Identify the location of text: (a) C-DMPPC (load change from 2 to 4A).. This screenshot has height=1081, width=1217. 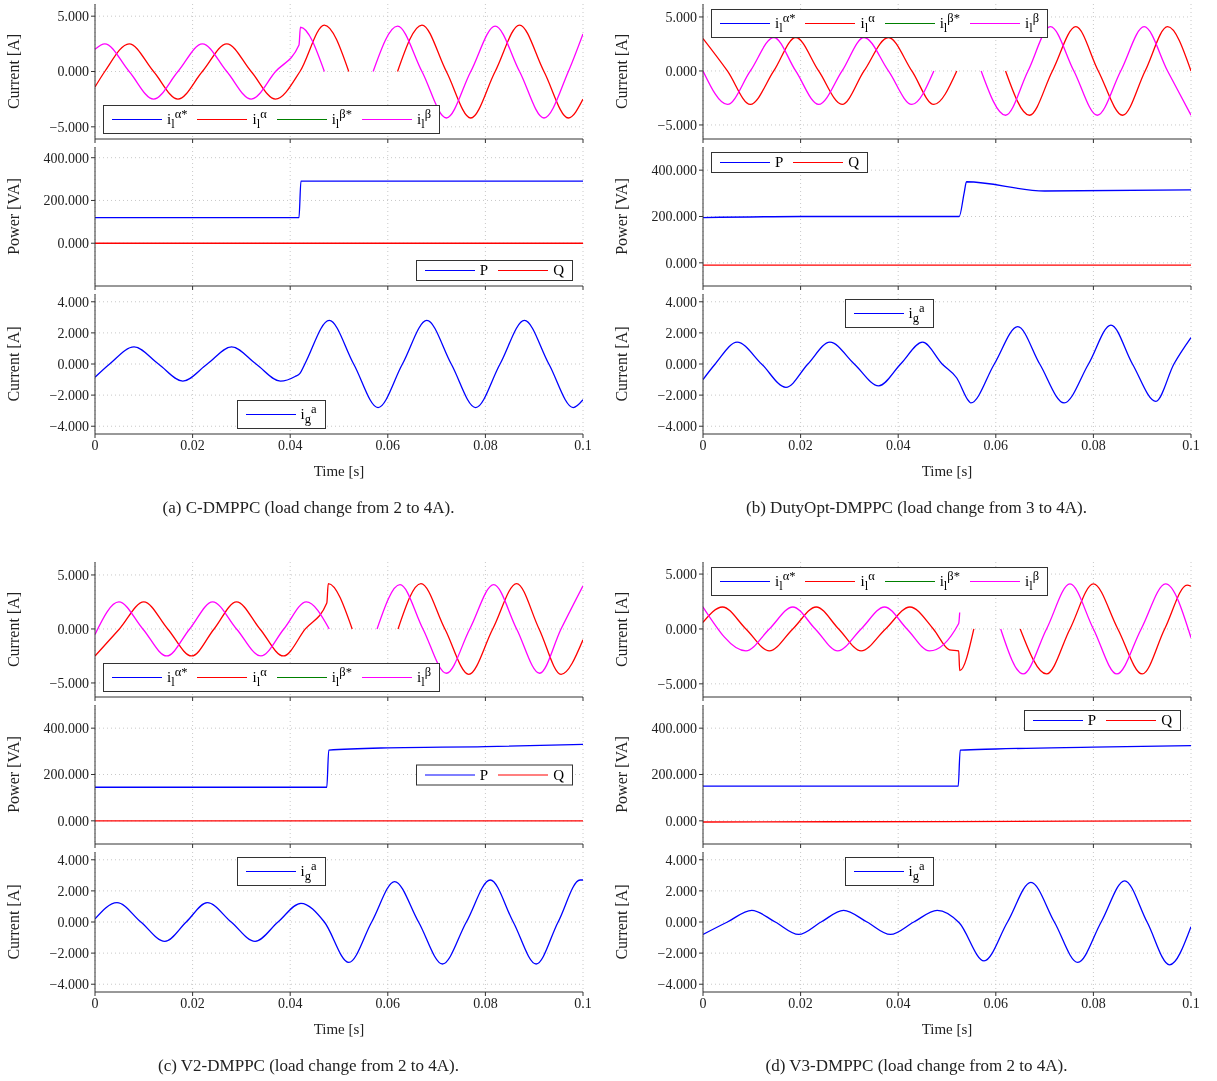
(308, 508).